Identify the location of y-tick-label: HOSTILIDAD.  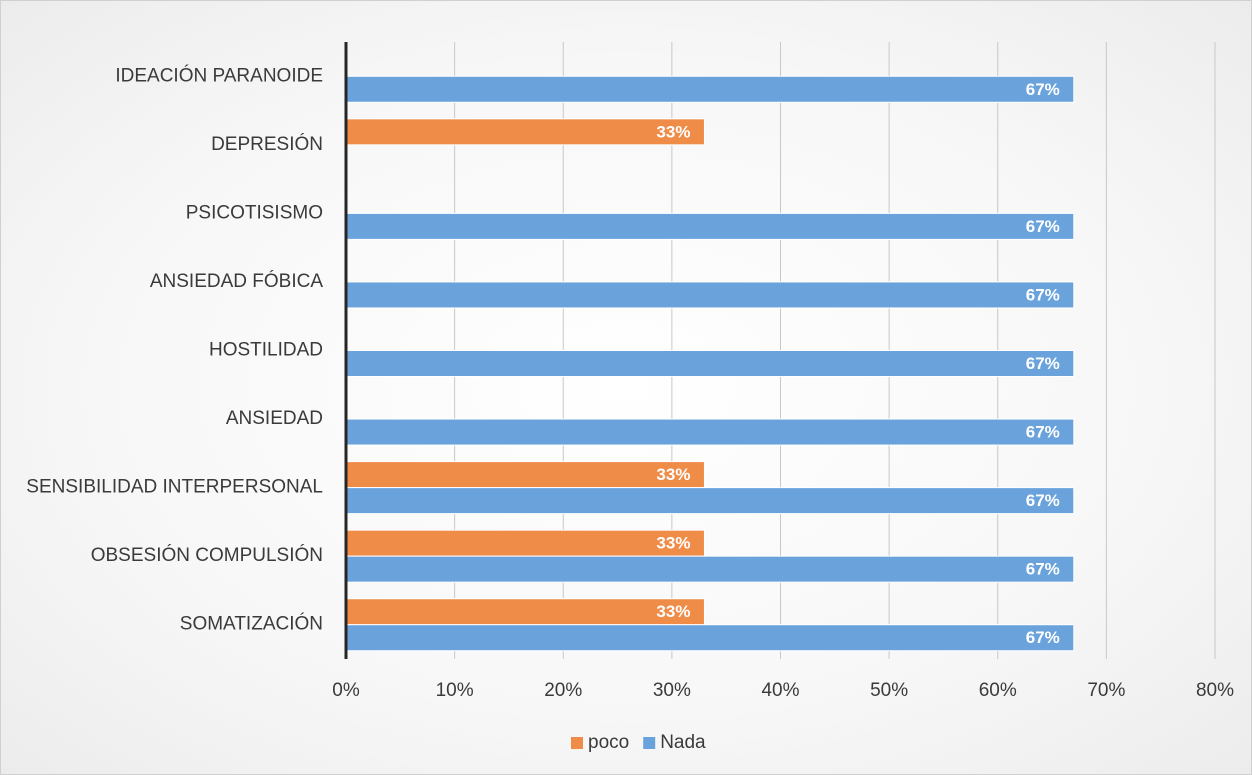
(266, 350).